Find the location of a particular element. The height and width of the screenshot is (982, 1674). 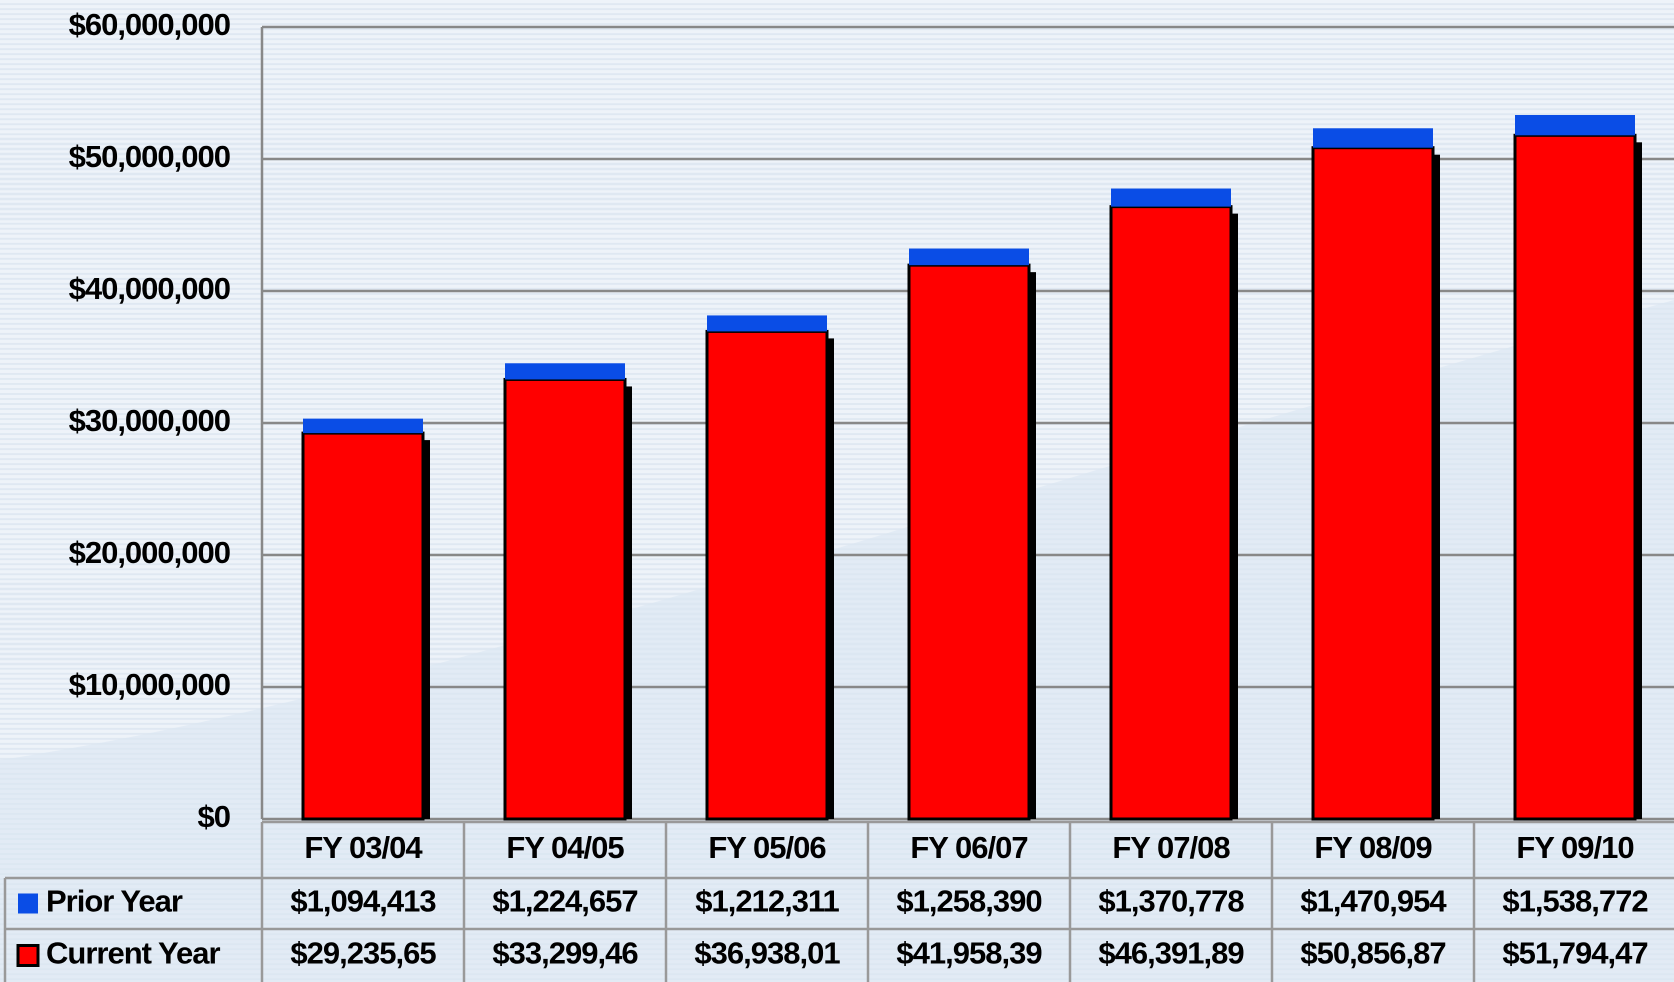

legend-label: Prior Year is located at coordinates (114, 901).